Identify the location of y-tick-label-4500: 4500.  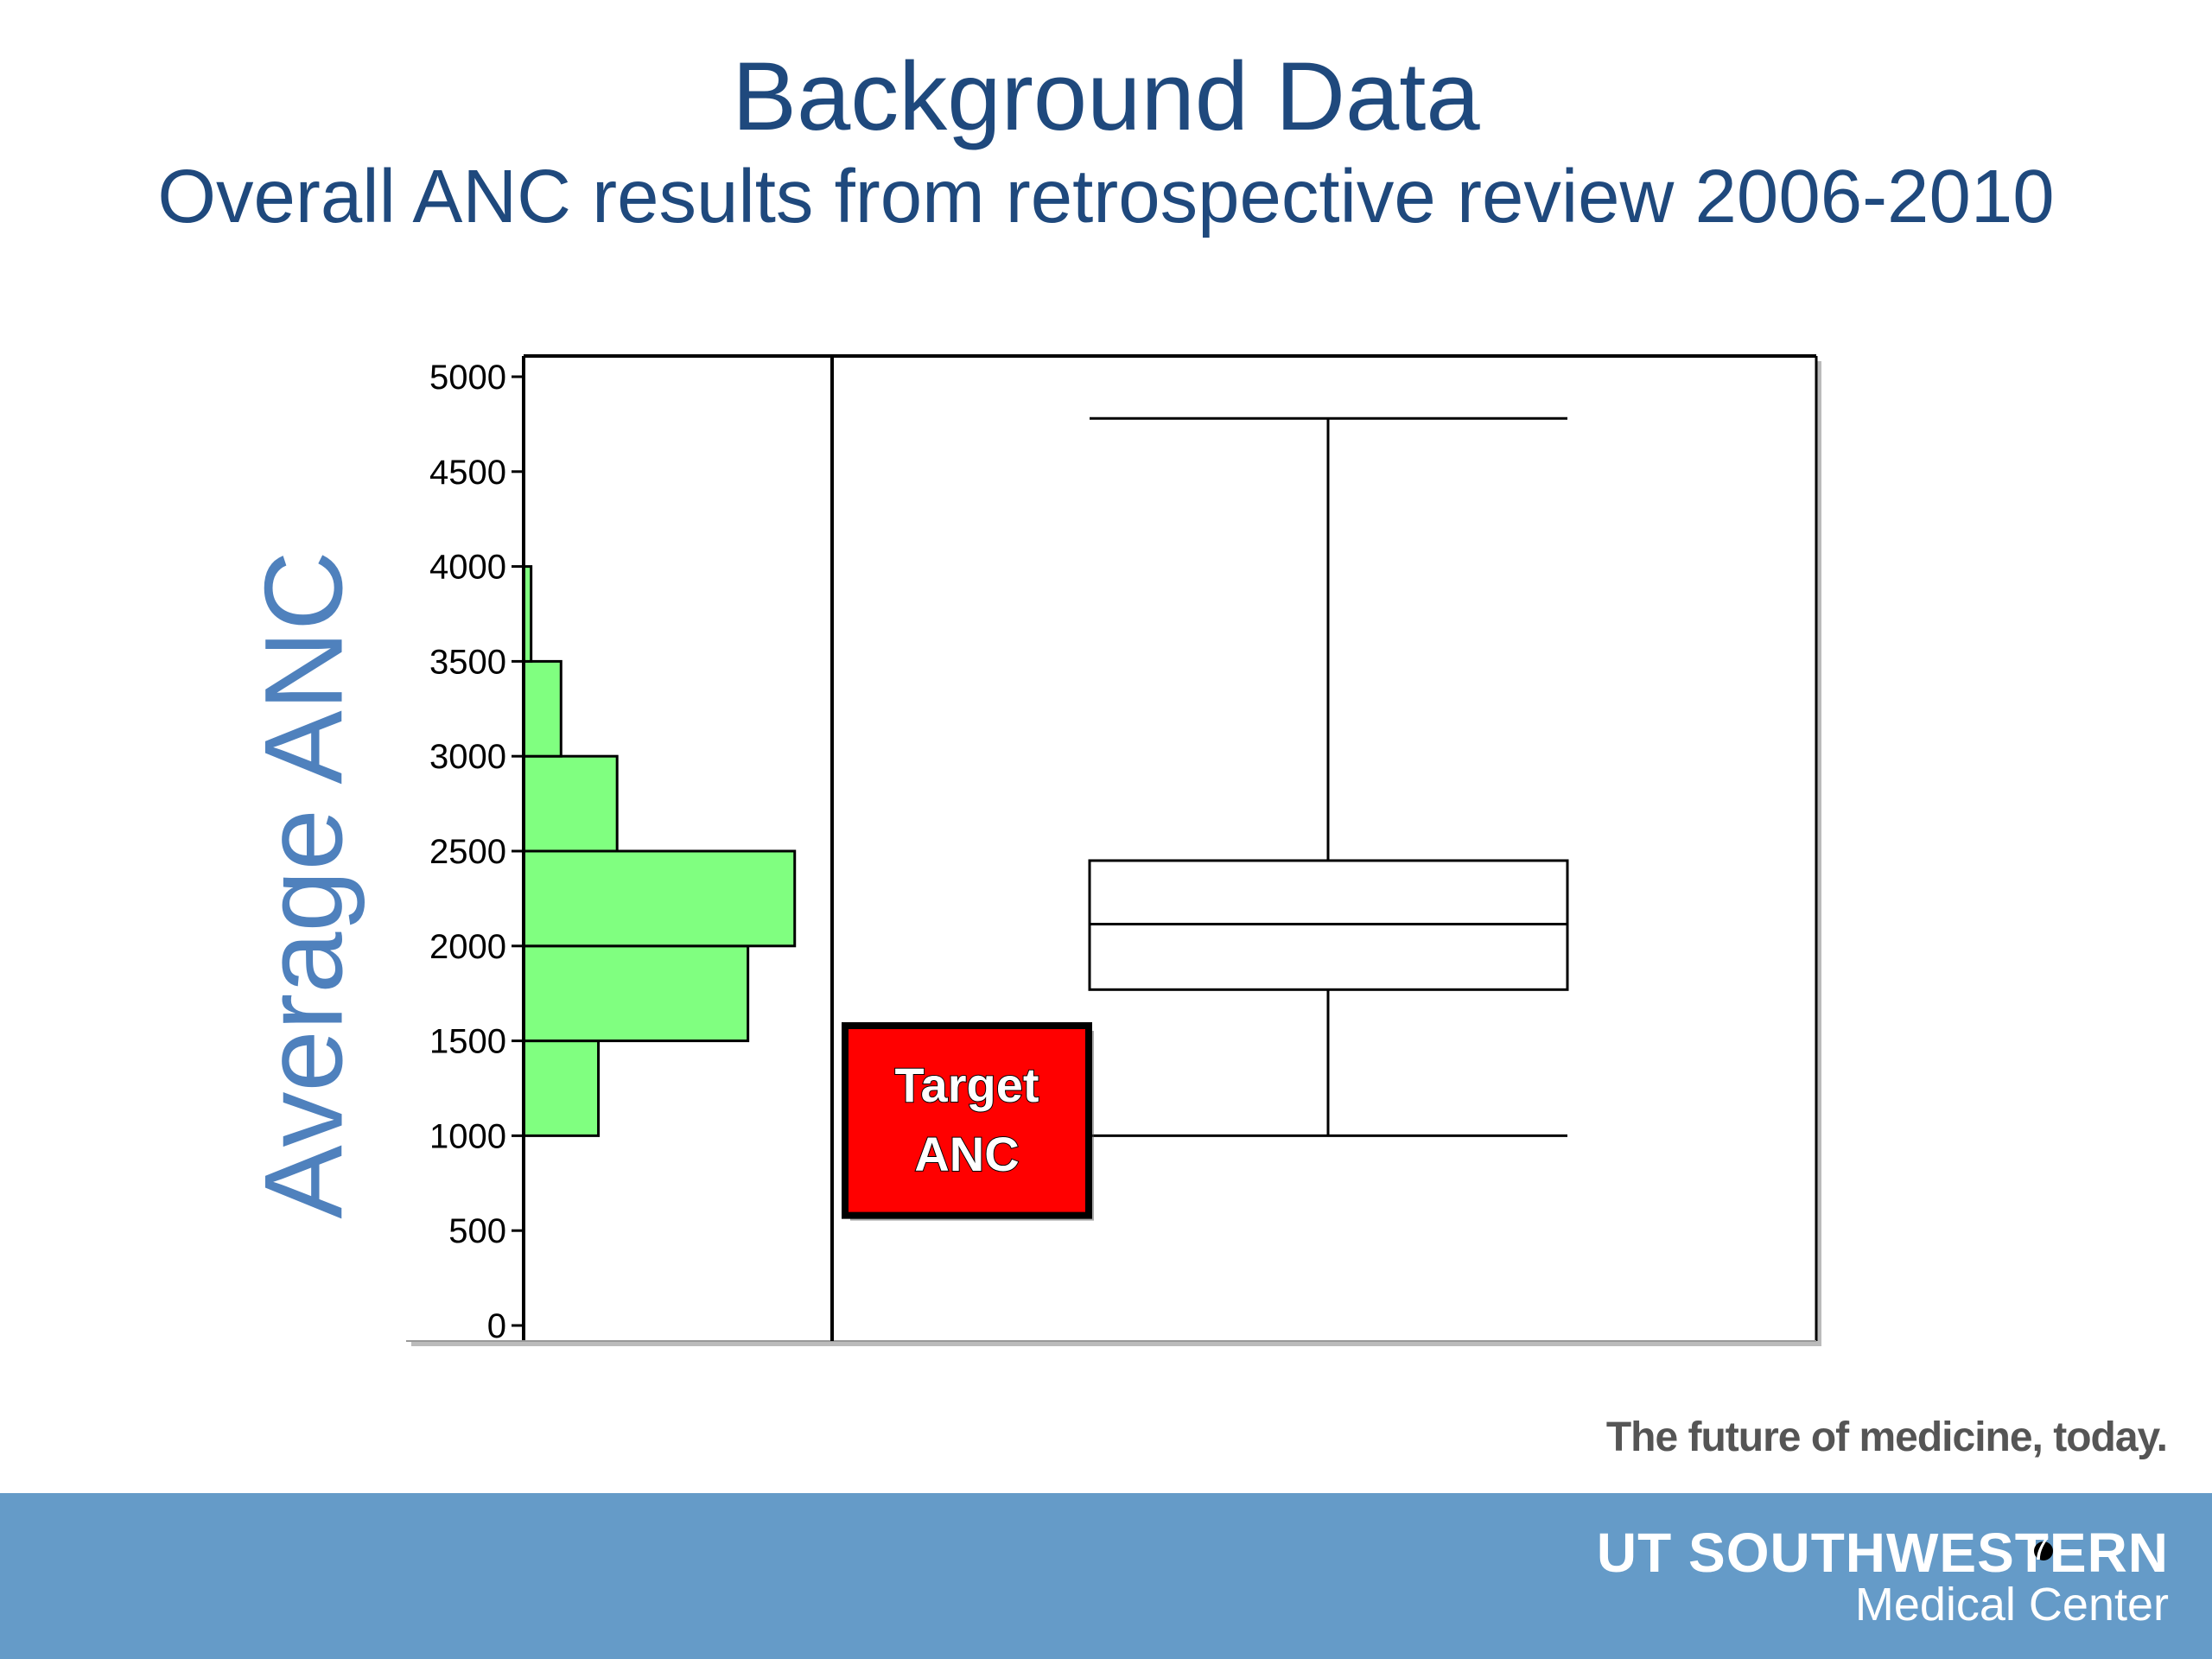
(467, 473).